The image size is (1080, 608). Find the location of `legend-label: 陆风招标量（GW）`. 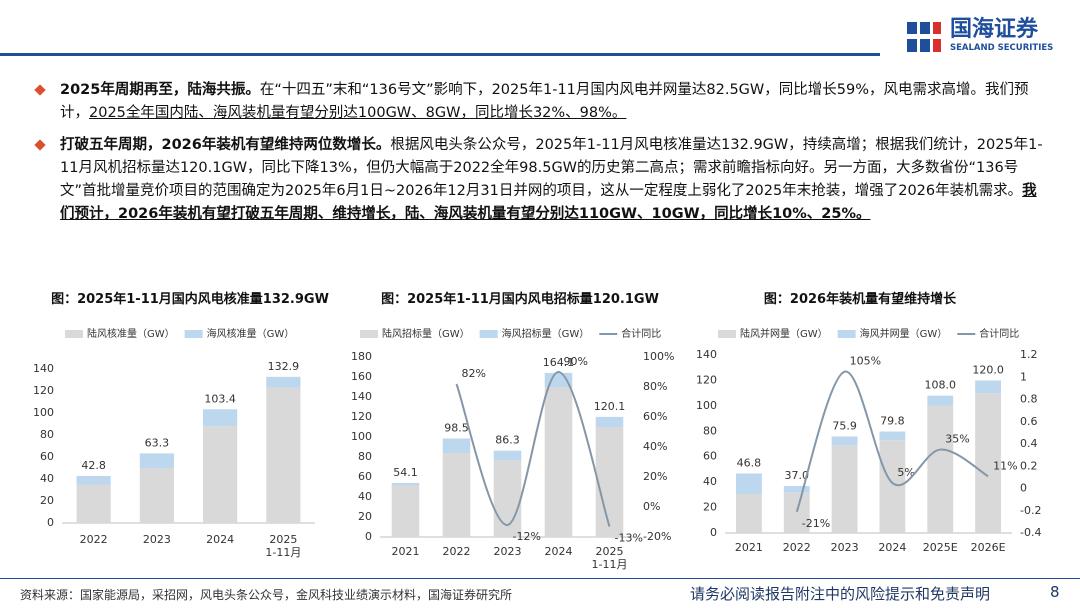

legend-label: 陆风招标量（GW） is located at coordinates (426, 333).